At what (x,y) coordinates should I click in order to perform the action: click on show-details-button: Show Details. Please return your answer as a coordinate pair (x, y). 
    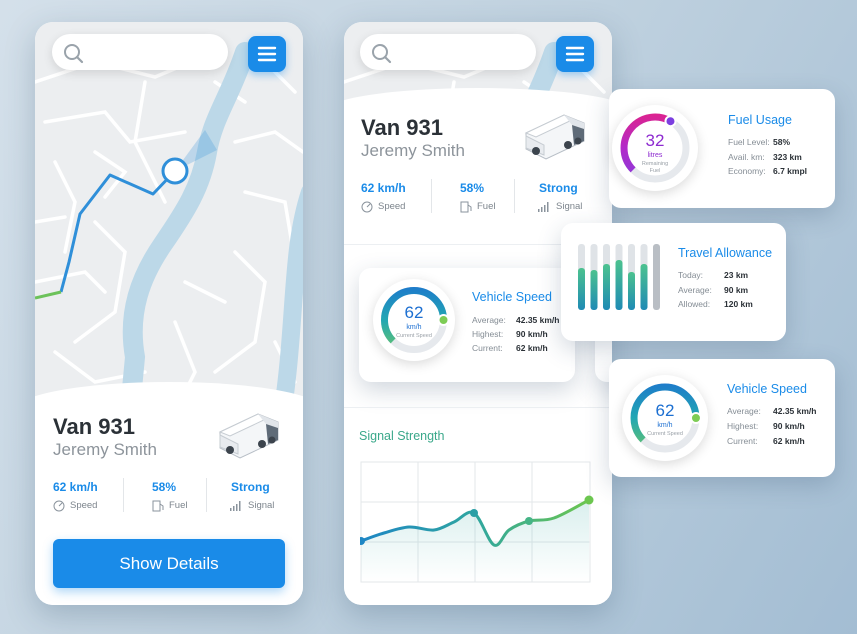
    Looking at the image, I should click on (169, 563).